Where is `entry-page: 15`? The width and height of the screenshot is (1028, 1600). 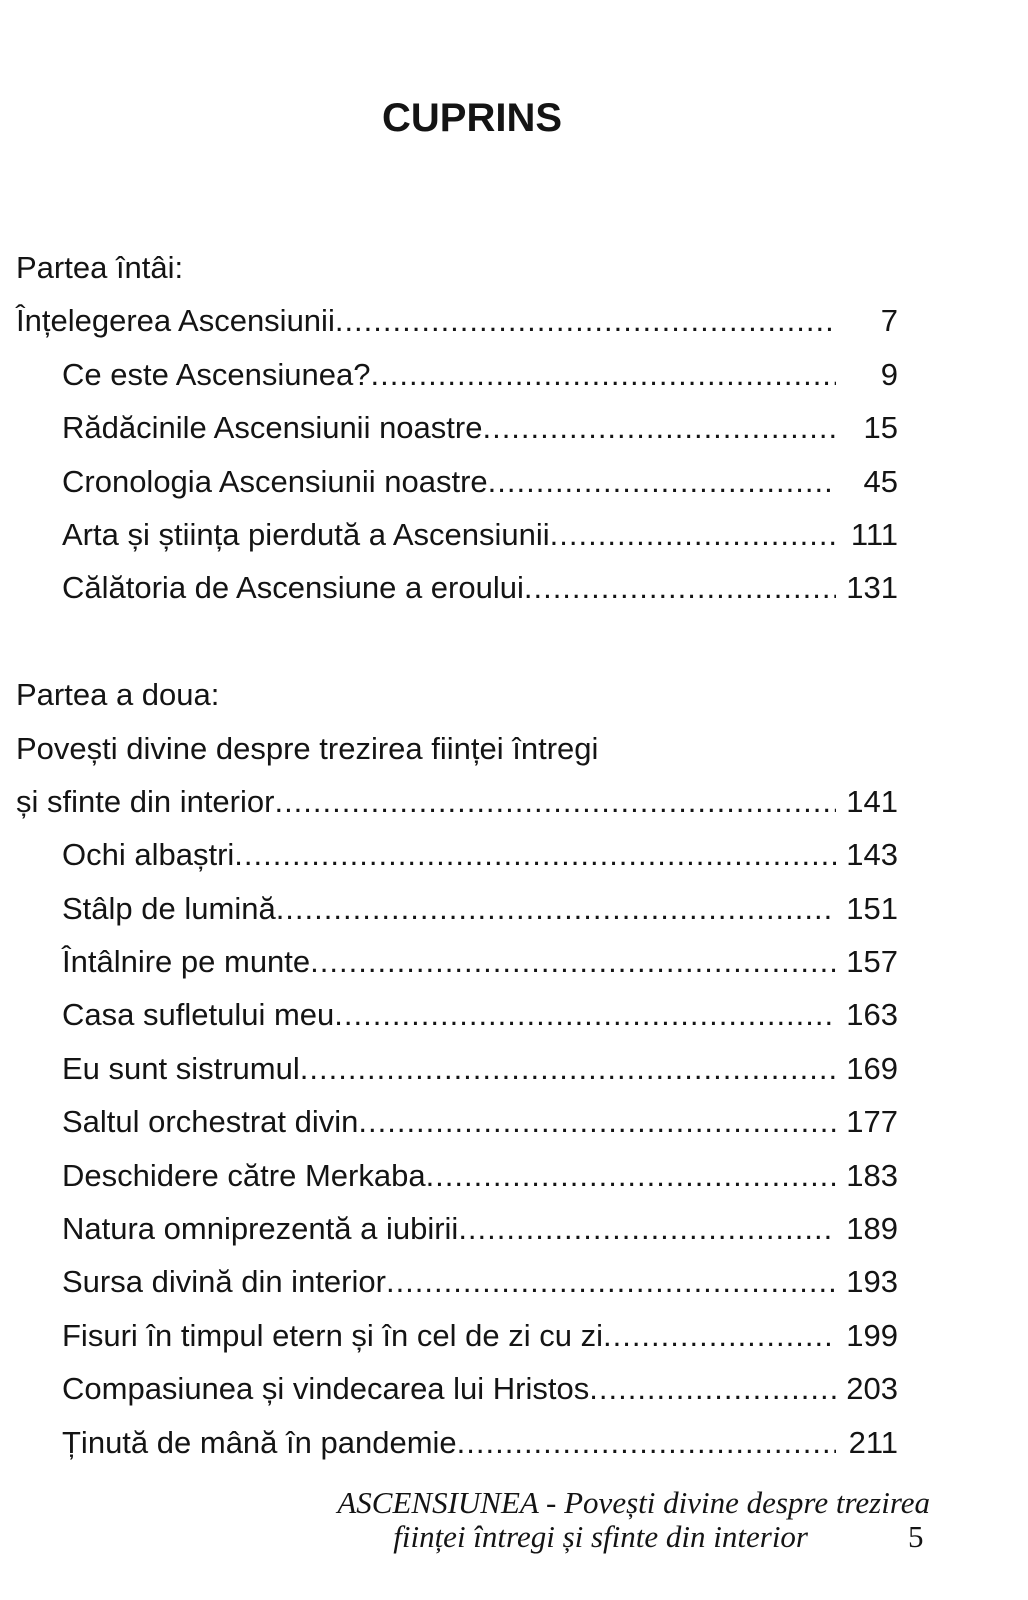 entry-page: 15 is located at coordinates (880, 428).